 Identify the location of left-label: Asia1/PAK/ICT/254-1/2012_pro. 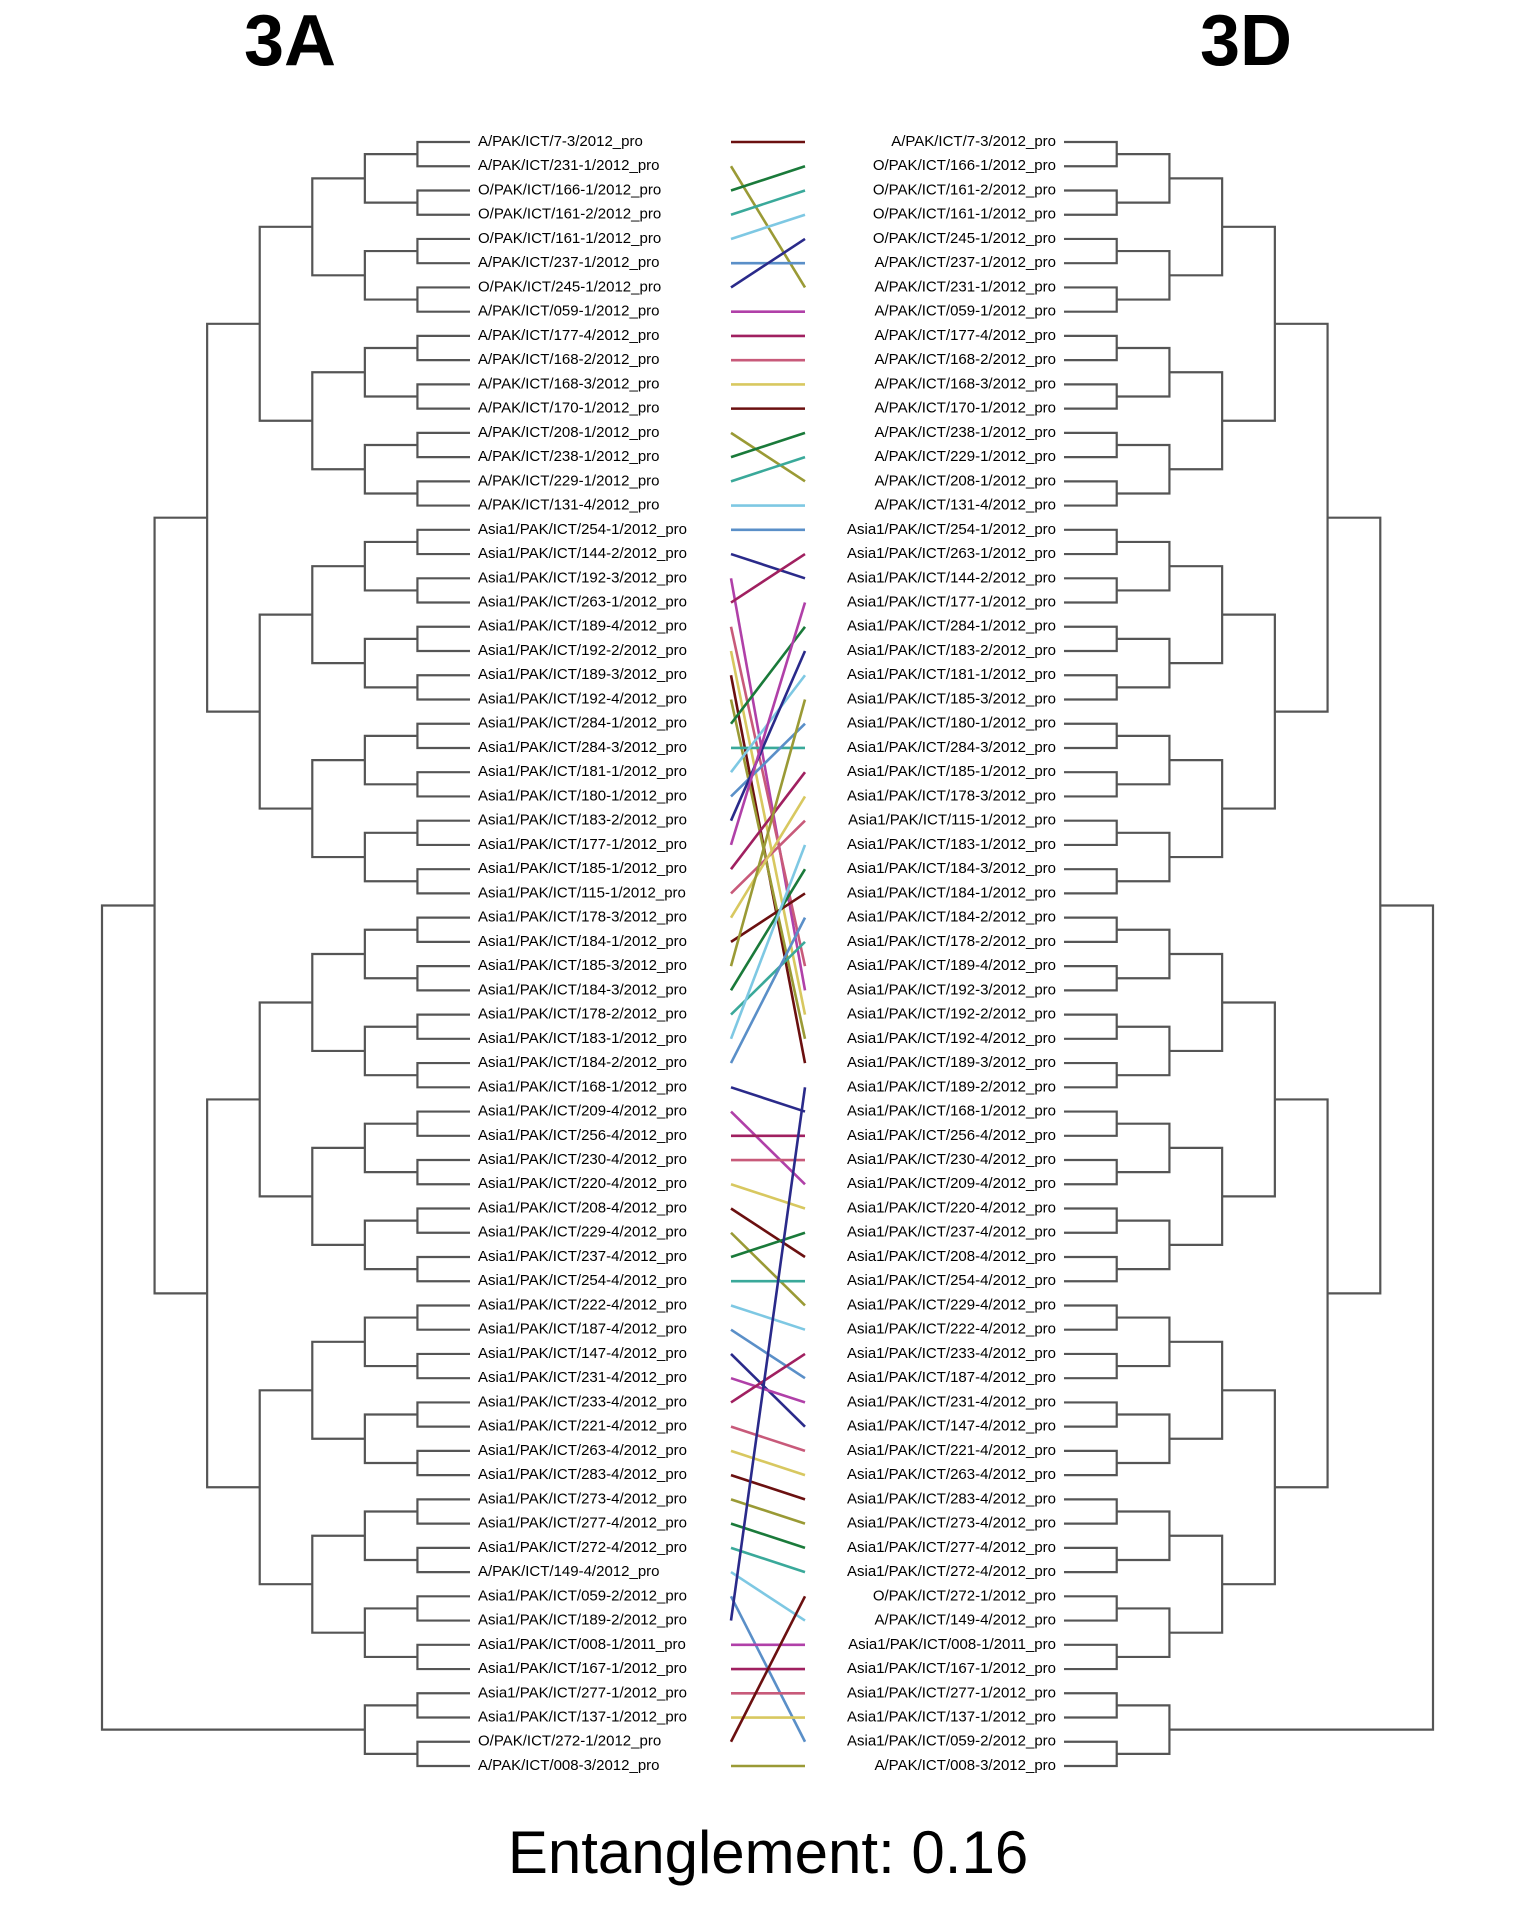
(582, 529).